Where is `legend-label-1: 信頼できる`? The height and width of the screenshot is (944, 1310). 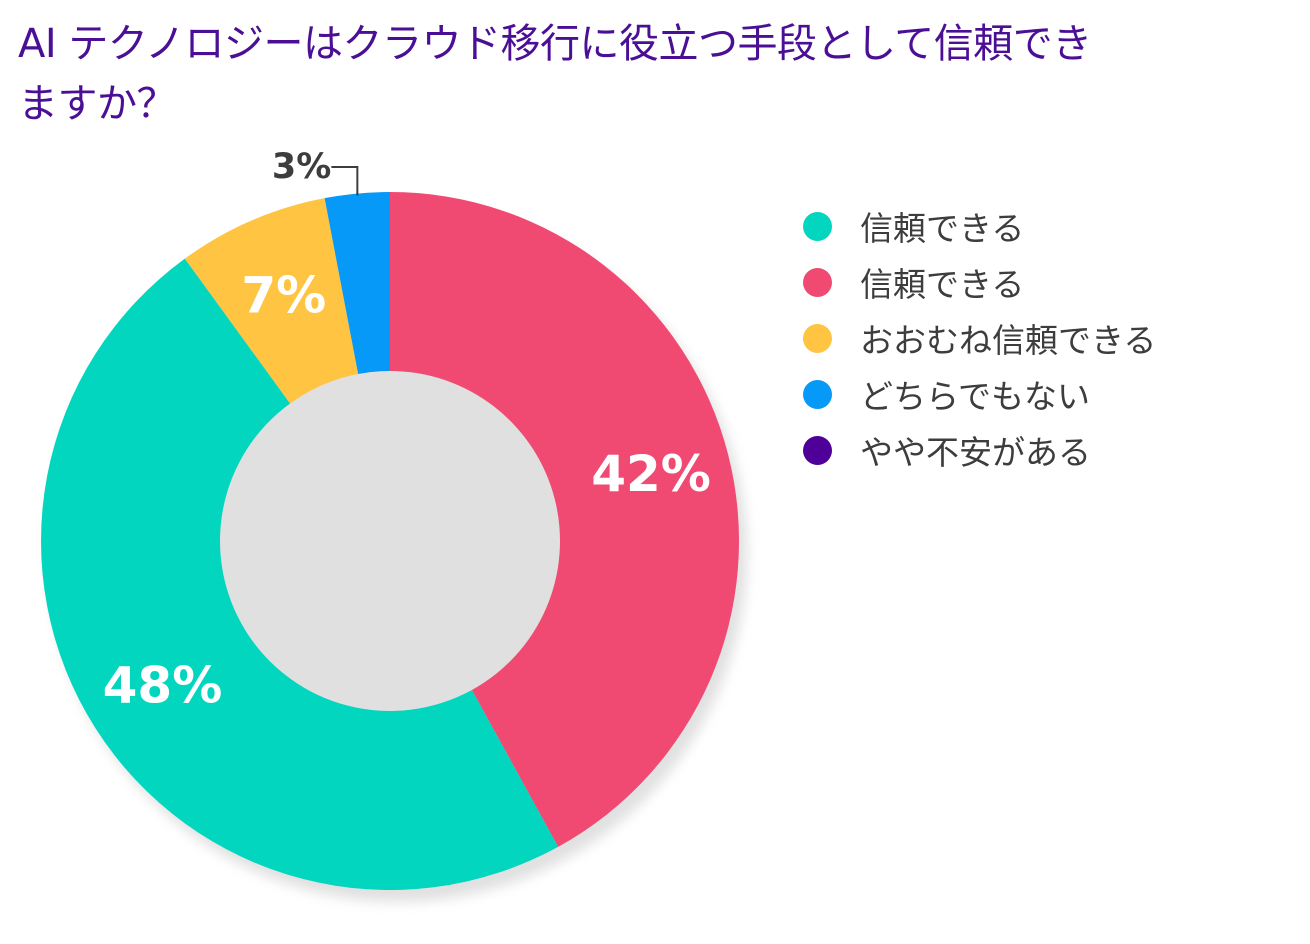 legend-label-1: 信頼できる is located at coordinates (942, 284).